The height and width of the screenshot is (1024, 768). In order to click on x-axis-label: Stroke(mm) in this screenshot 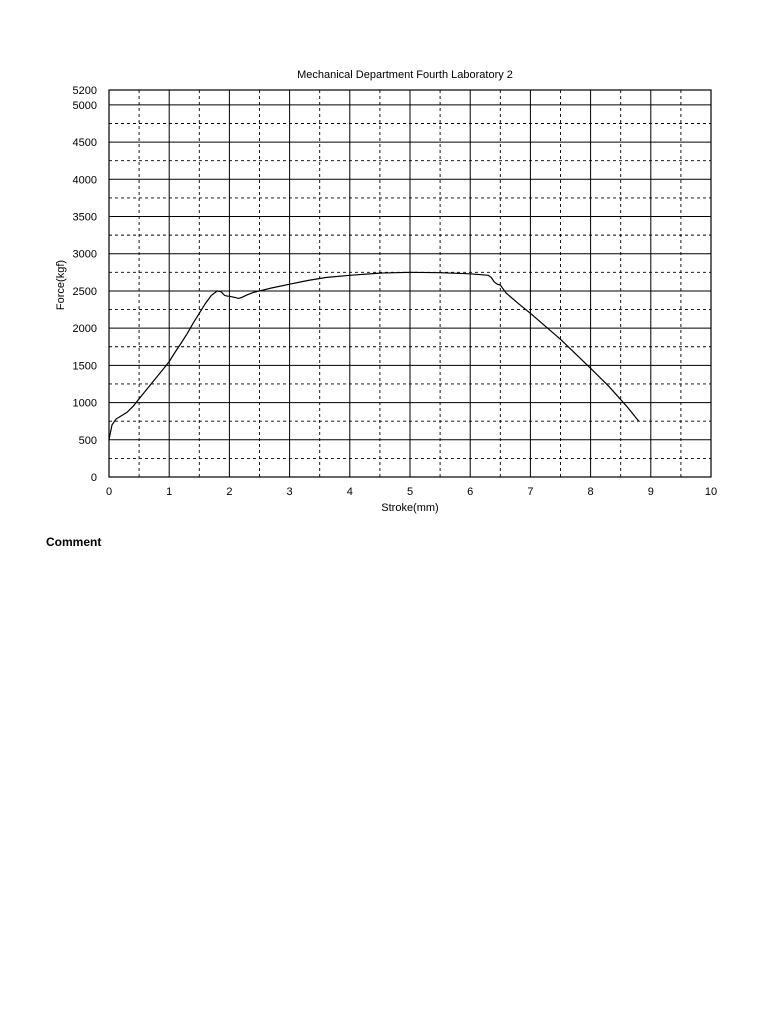, I will do `click(409, 508)`.